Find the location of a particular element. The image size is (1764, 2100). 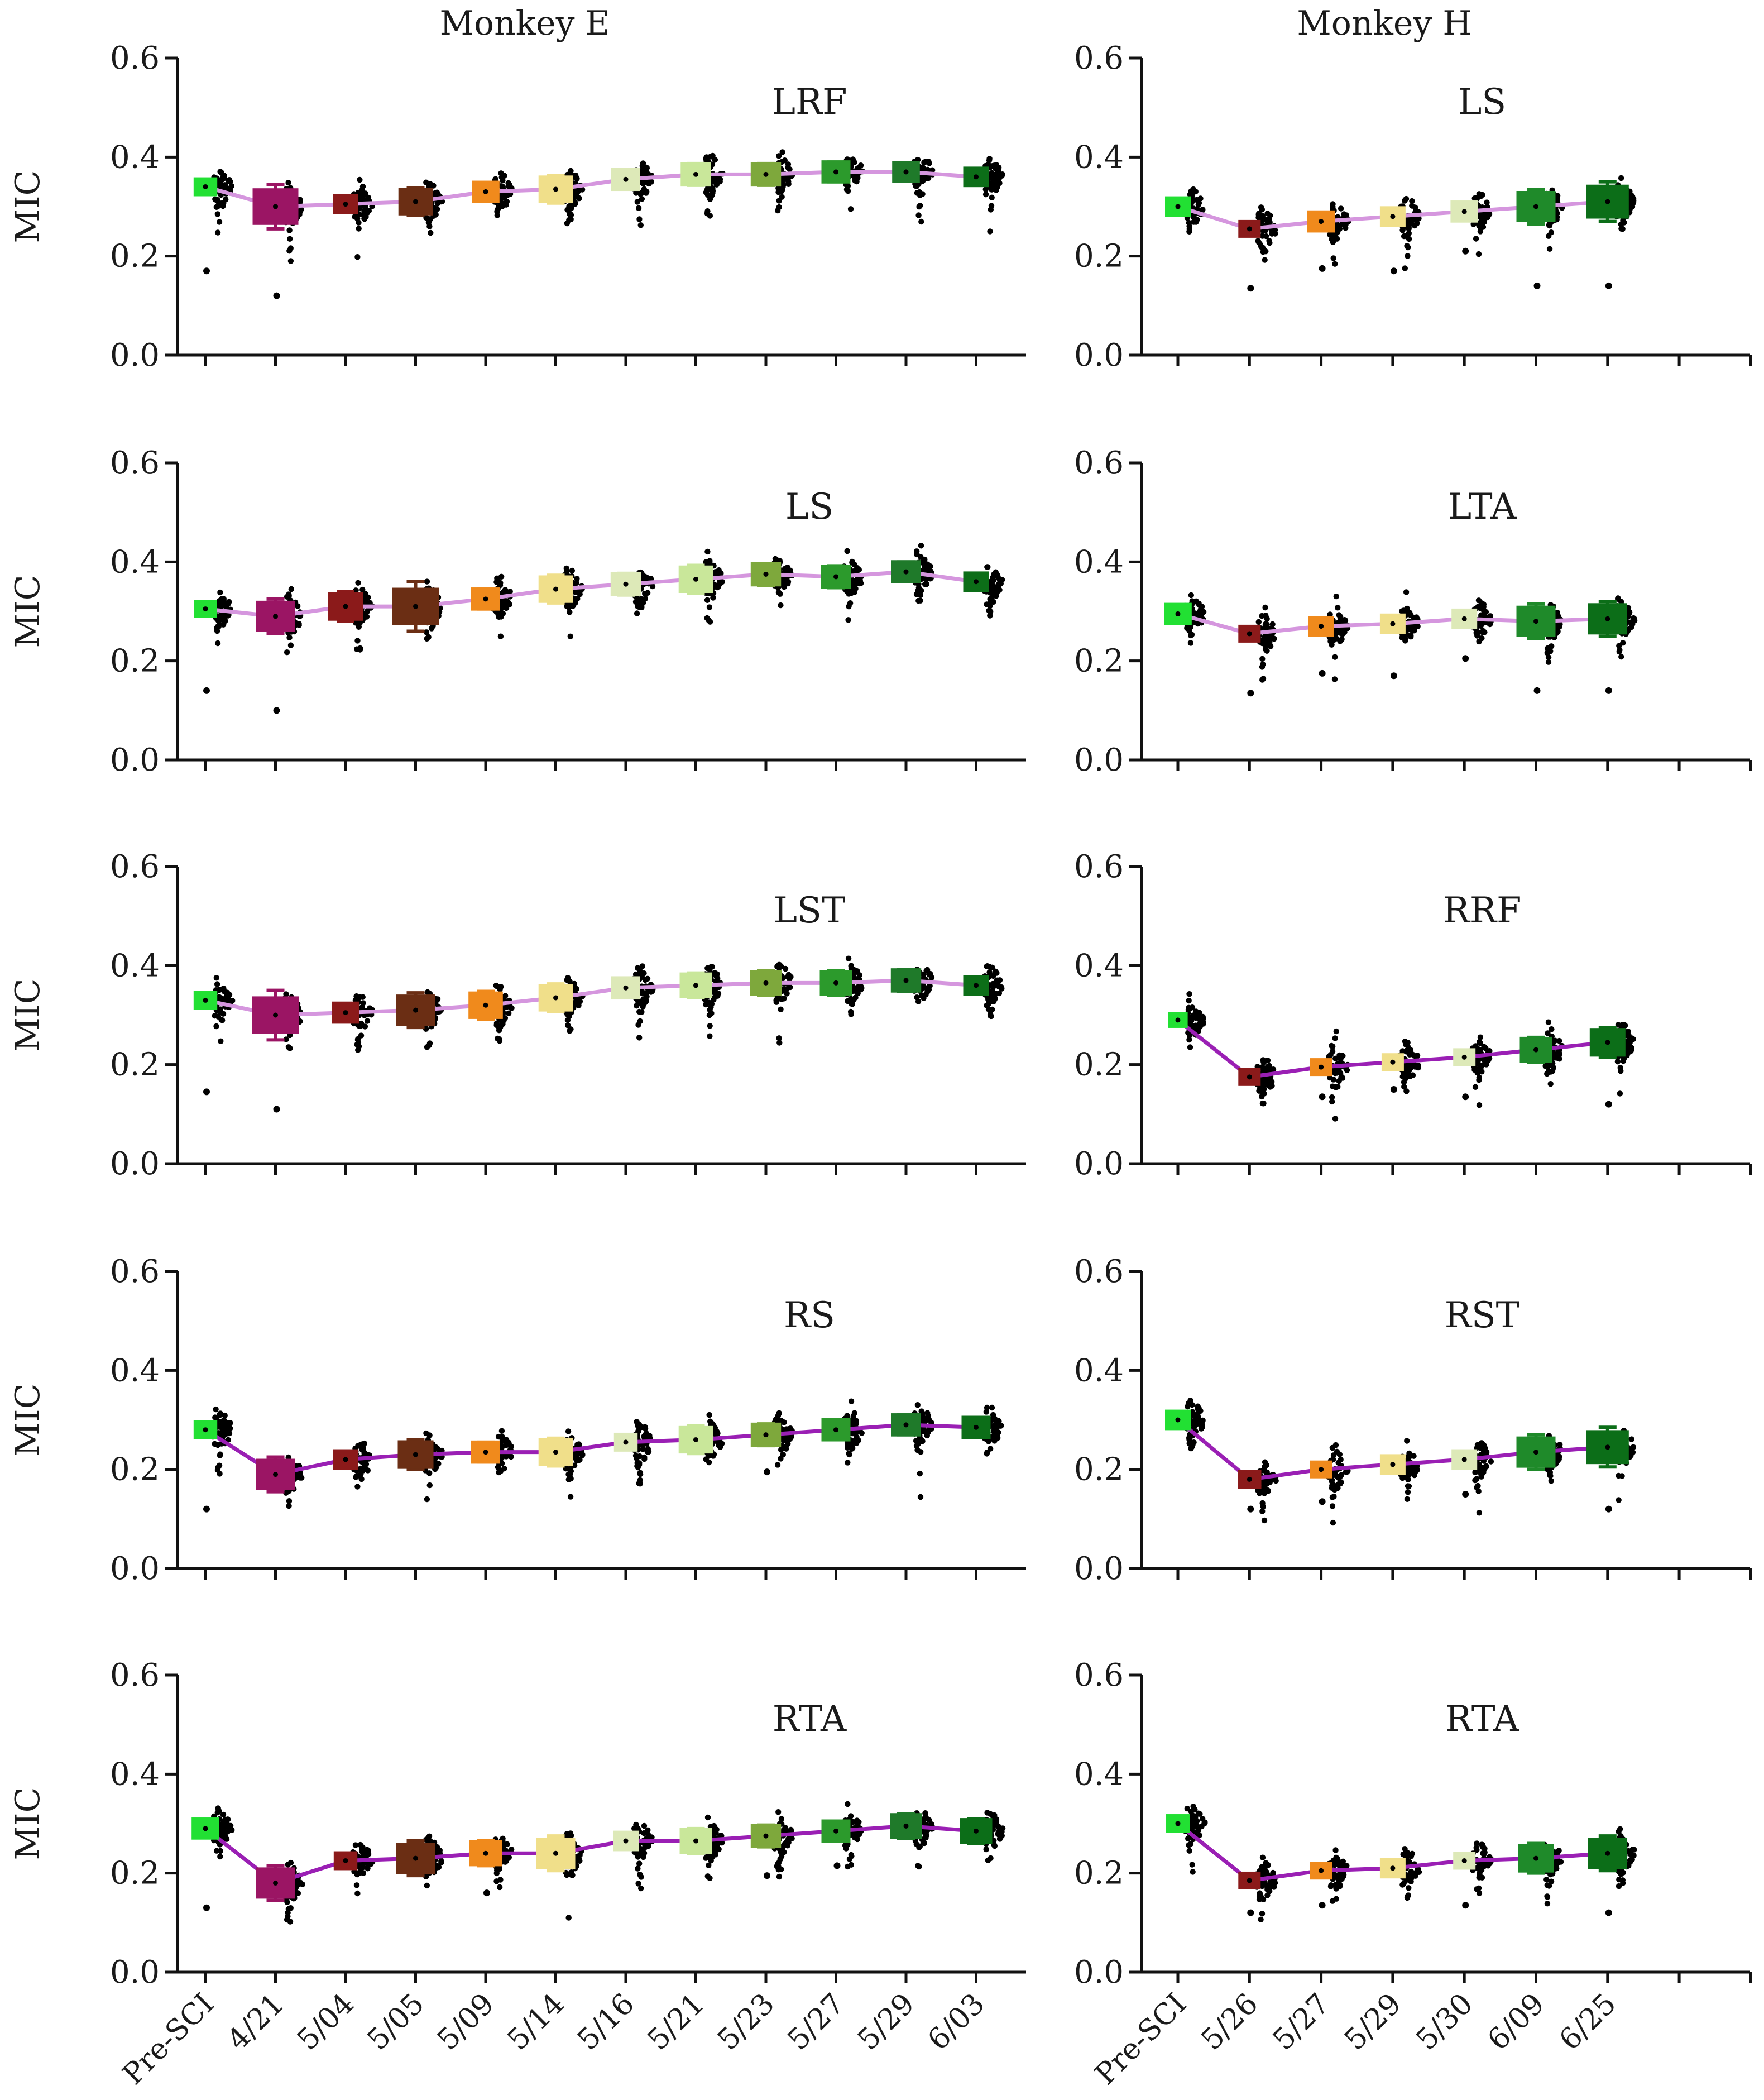

error-bar-5/26 is located at coordinates (1249, 1077).